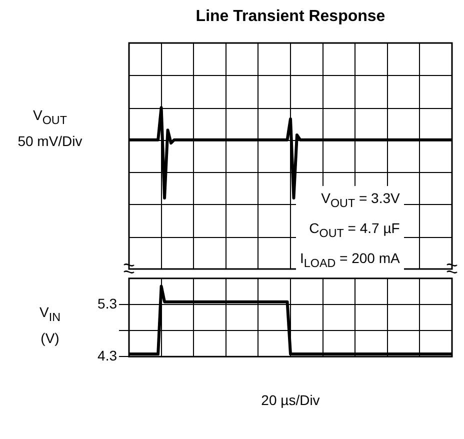 This screenshot has height=439, width=464. Describe the element at coordinates (108, 355) in the screenshot. I see `y-tick-label: 4.3` at that location.